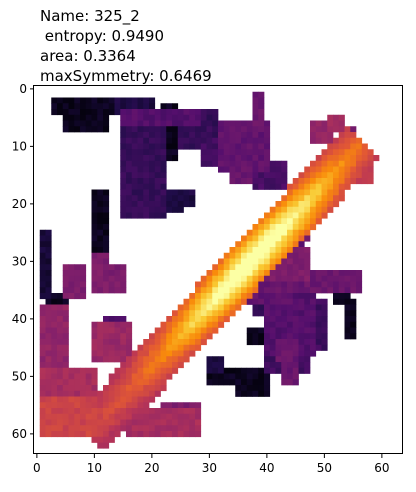  Describe the element at coordinates (19, 204) in the screenshot. I see `y-tick-label: 20` at that location.